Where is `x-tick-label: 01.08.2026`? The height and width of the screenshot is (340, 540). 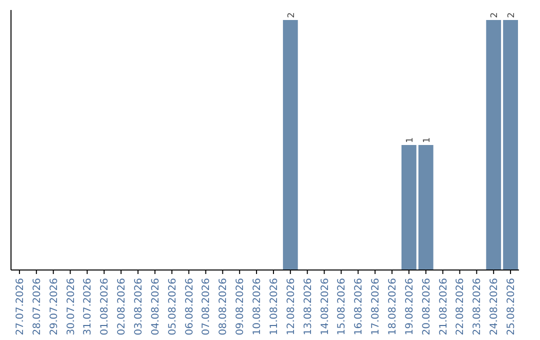
x-tick-label: 01.08.2026 is located at coordinates (105, 307).